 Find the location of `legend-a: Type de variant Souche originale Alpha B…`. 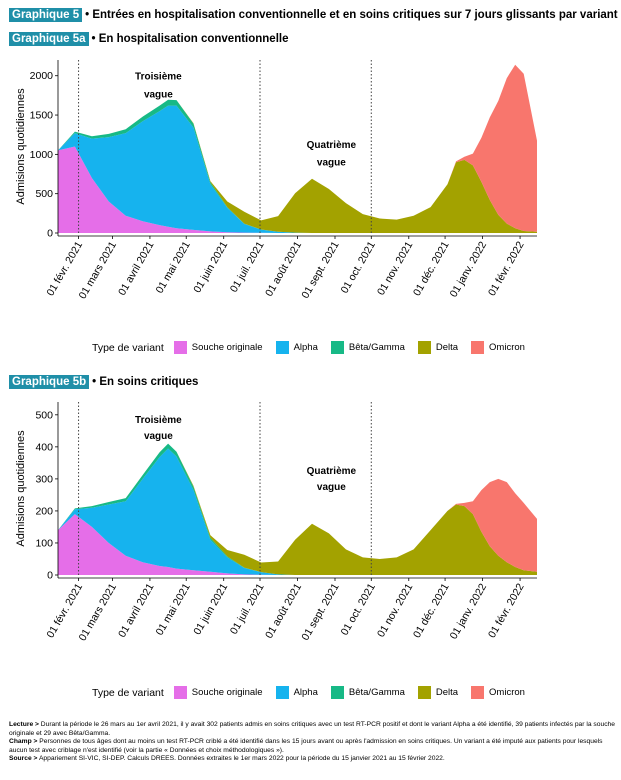

legend-a: Type de variant Souche originale Alpha B… is located at coordinates (315, 347).